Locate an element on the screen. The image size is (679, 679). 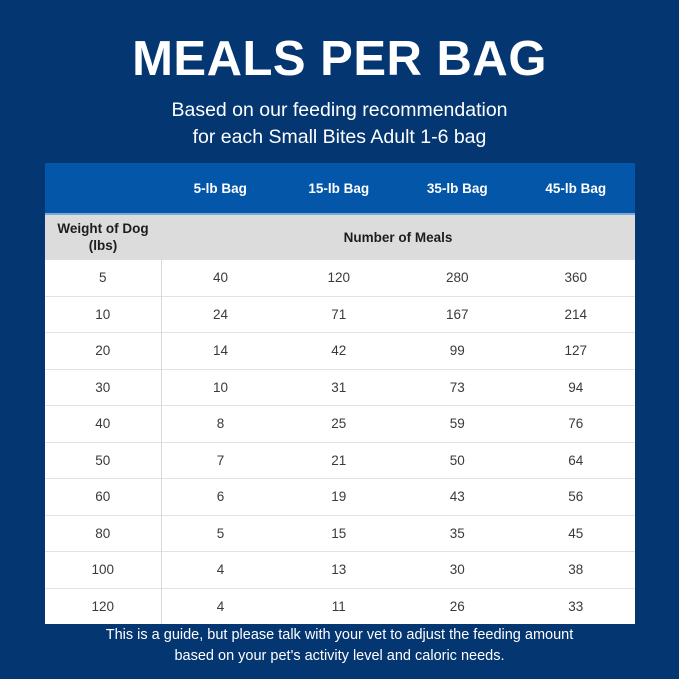
cell-meals-15lb: 71 is located at coordinates (338, 314).